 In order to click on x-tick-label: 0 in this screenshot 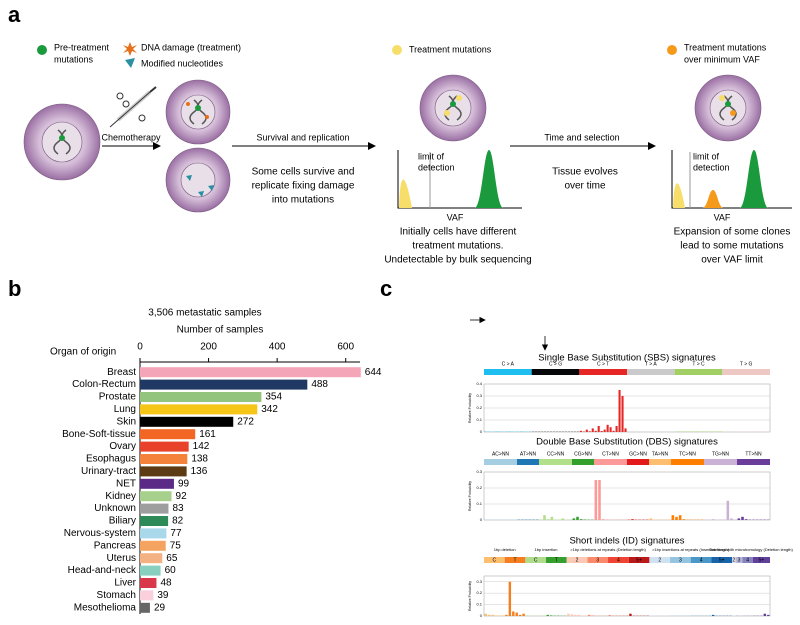, I will do `click(140, 347)`.